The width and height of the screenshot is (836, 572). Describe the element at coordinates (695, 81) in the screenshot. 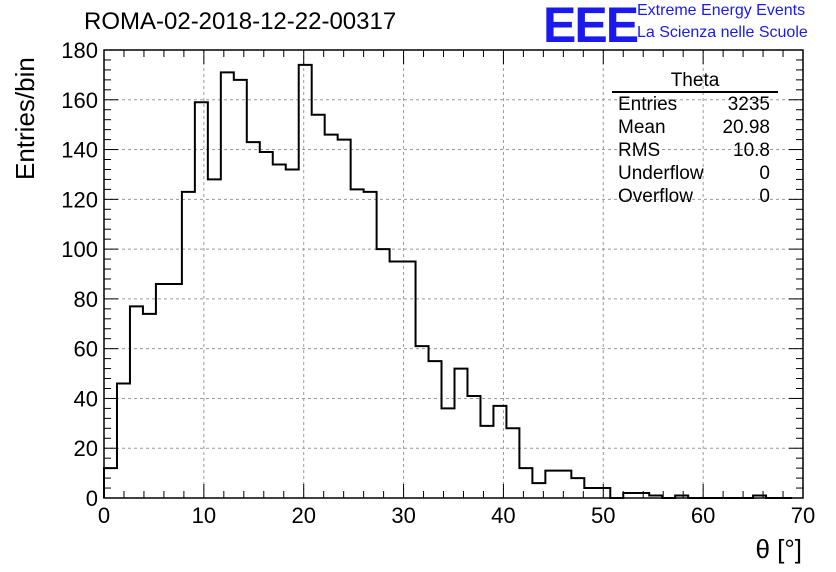

I see `stats-box-title: Theta` at that location.